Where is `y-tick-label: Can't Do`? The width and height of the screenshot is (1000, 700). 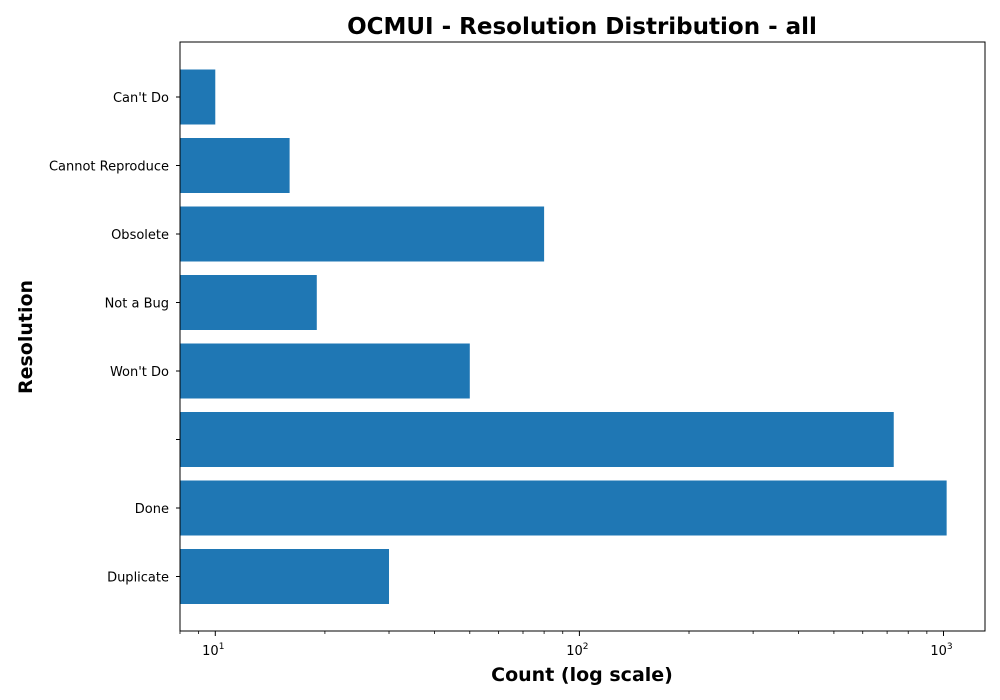
y-tick-label: Can't Do is located at coordinates (141, 98).